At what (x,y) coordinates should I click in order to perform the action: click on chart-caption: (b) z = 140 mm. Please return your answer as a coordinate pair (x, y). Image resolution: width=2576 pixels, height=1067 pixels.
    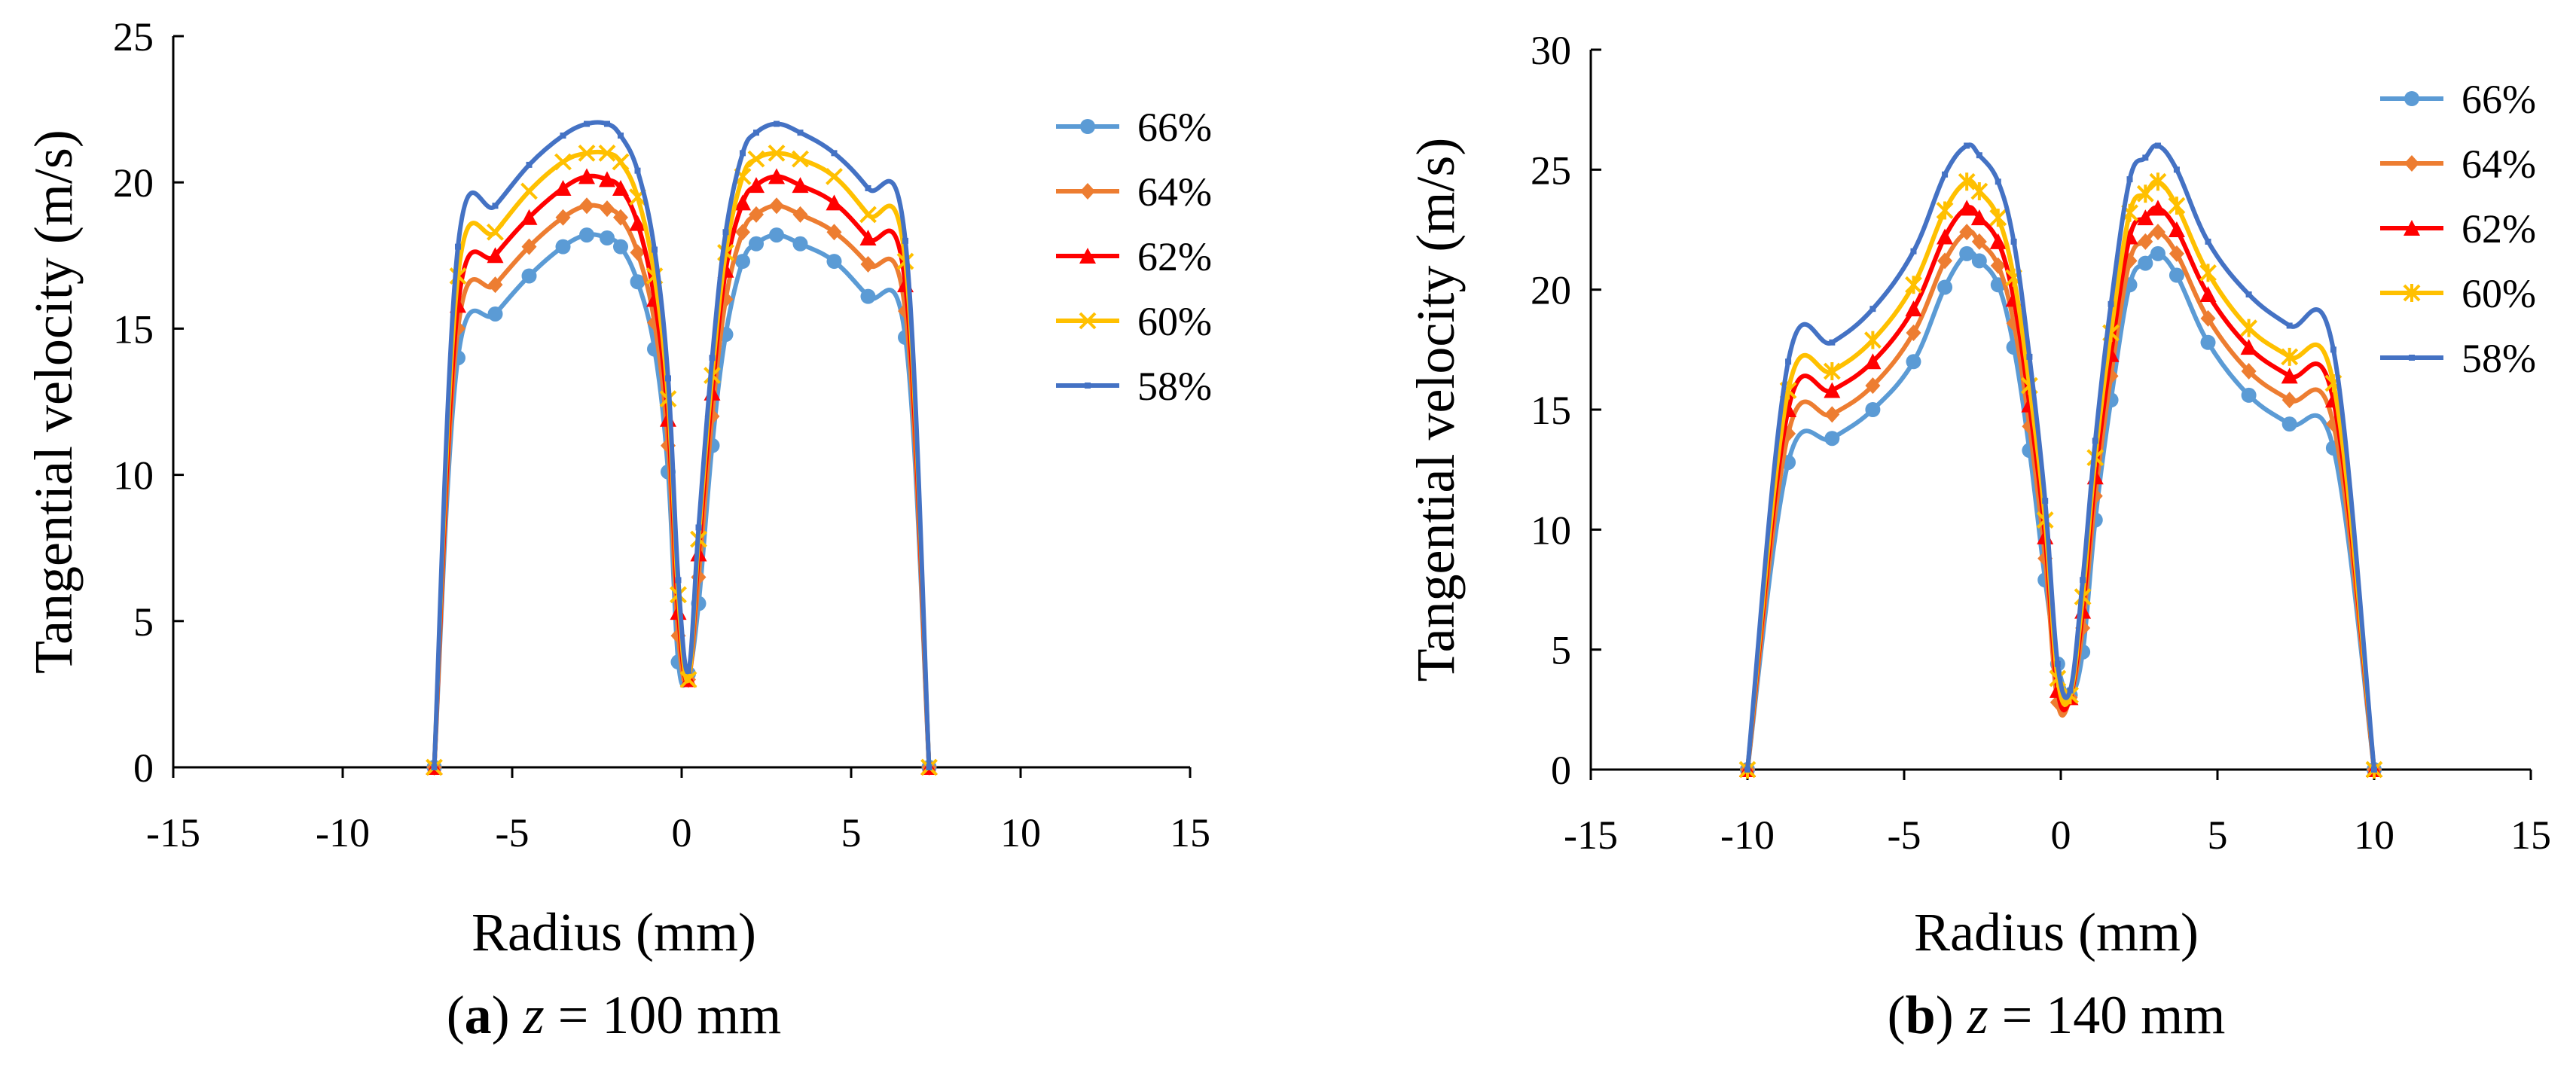
    Looking at the image, I should click on (2057, 1015).